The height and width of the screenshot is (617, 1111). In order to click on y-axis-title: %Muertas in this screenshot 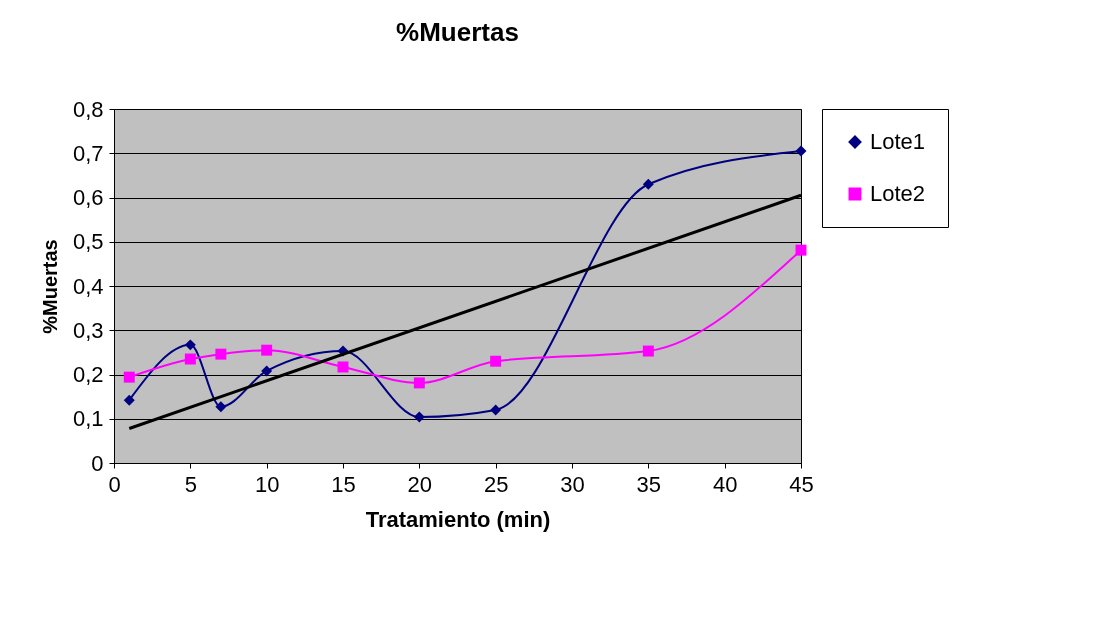, I will do `click(49, 286)`.